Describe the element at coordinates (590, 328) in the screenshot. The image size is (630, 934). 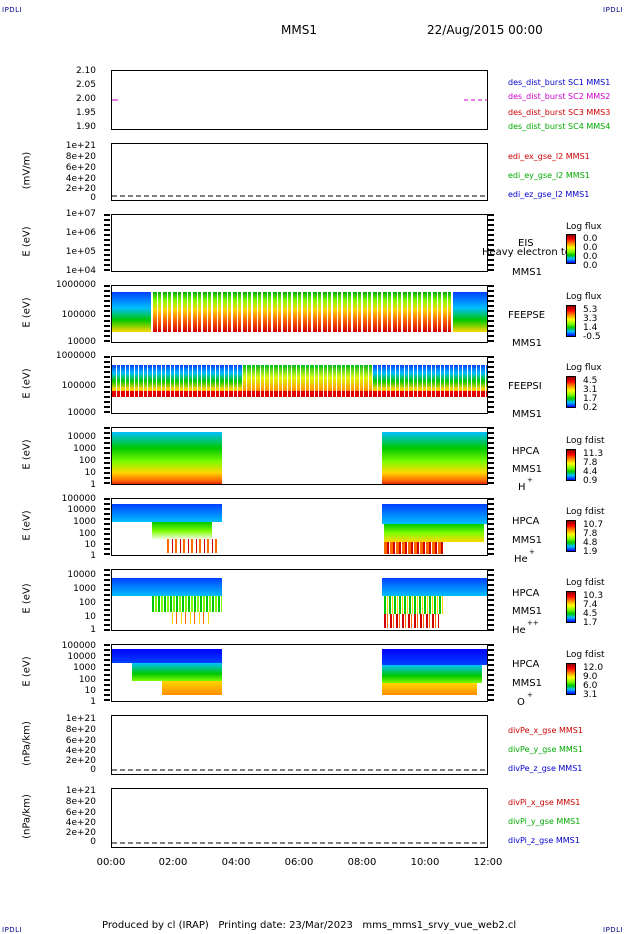
I see `colorbar-value: 1.4` at that location.